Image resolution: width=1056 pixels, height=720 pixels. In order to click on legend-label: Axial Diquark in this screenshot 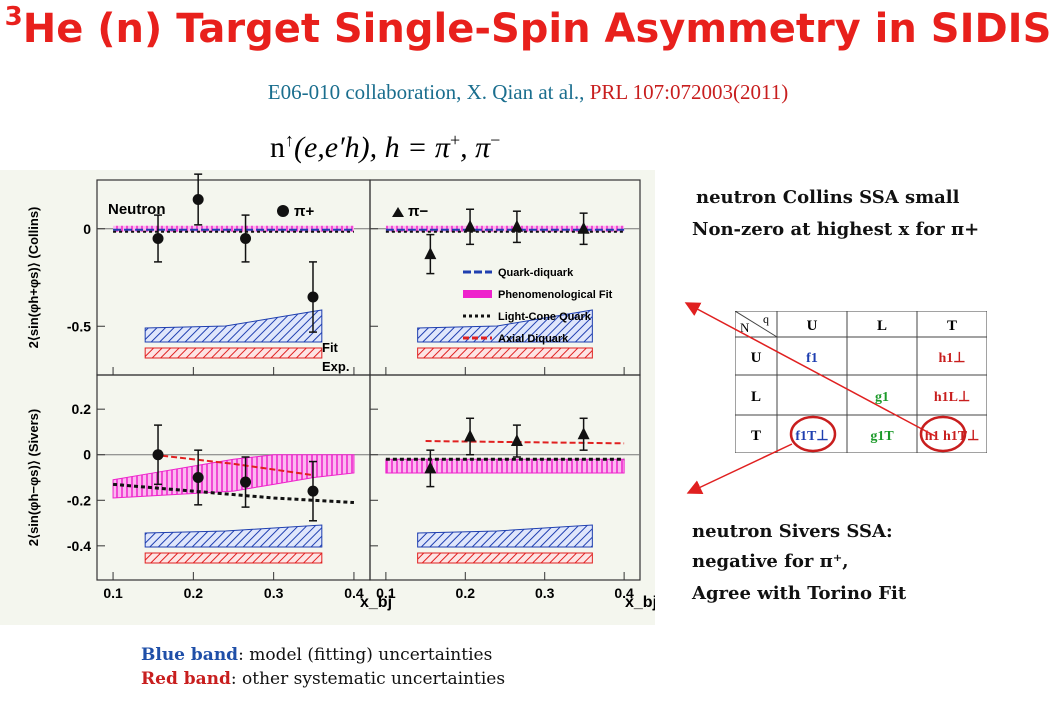, I will do `click(533, 339)`.